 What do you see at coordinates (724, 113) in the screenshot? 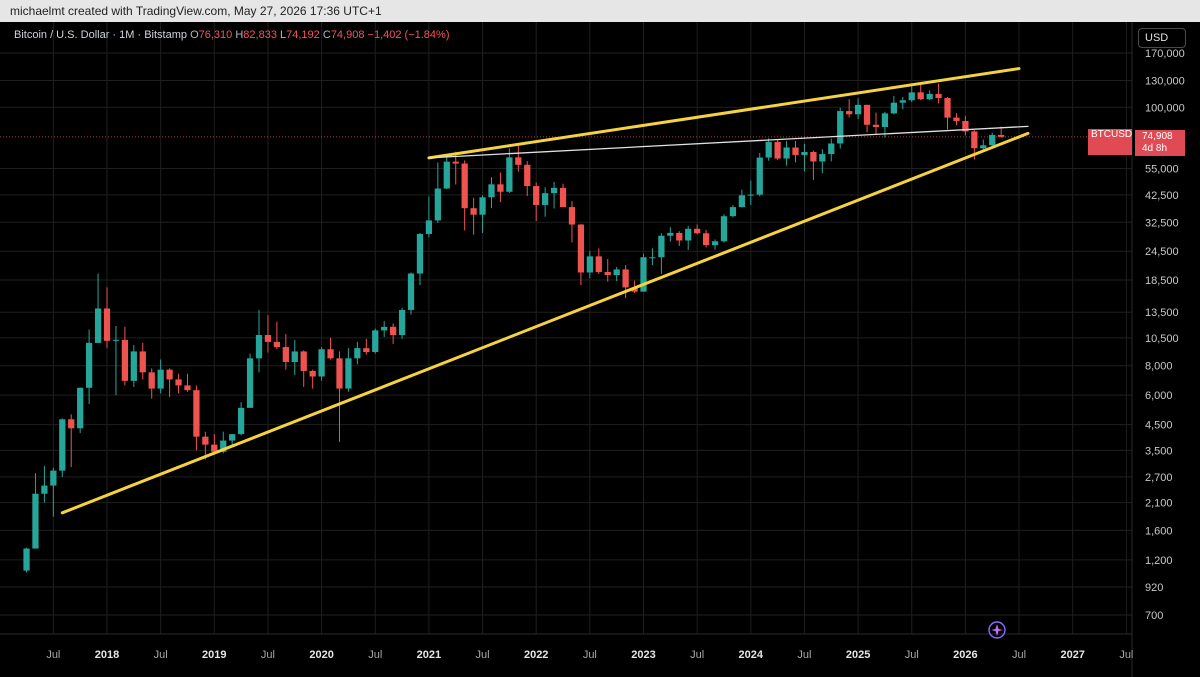
I see `upper-trendline` at bounding box center [724, 113].